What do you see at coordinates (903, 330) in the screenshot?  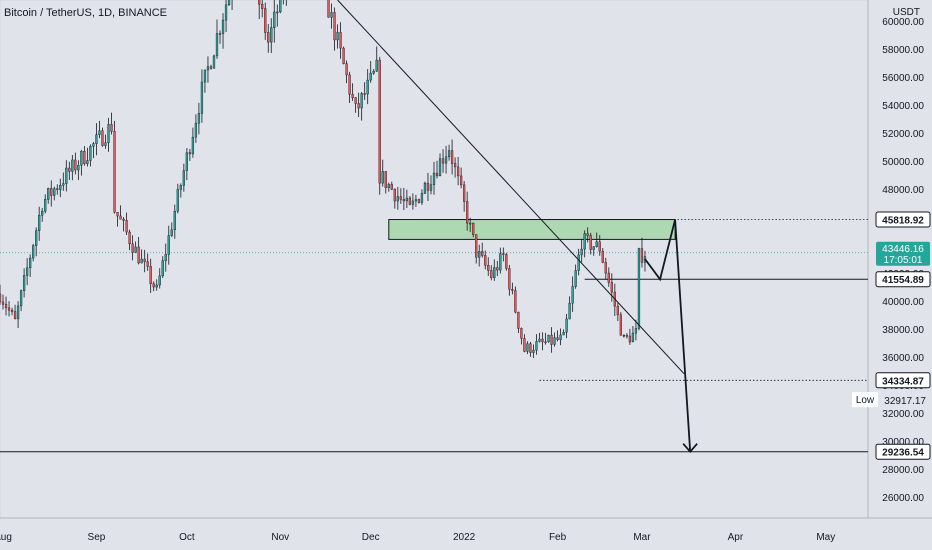 I see `price-tick-label: 38000.00` at bounding box center [903, 330].